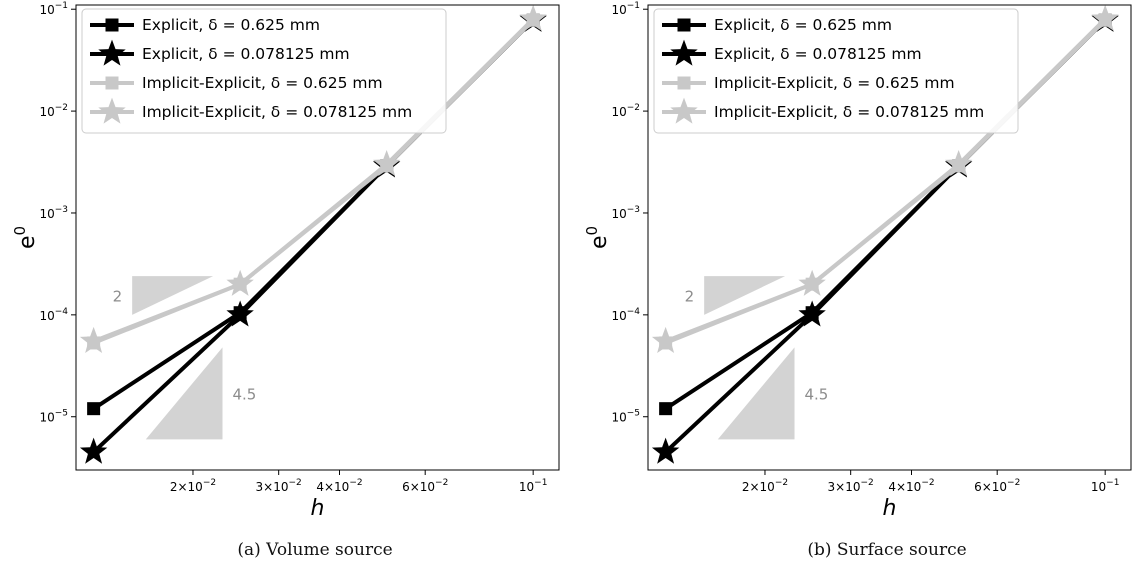 Image resolution: width=1134 pixels, height=569 pixels. Describe the element at coordinates (249, 550) in the screenshot. I see `caption-label-a: (a)` at that location.